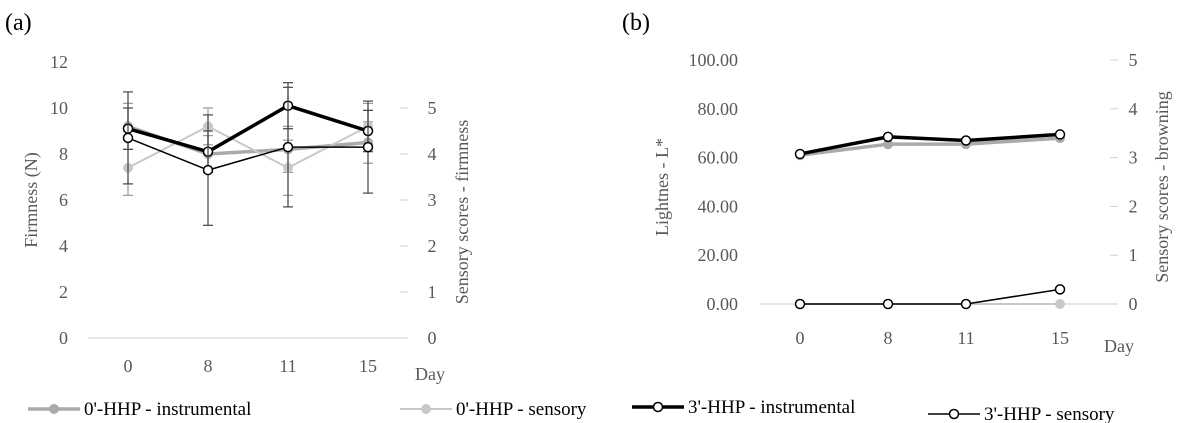  I want to click on legend-item-1: 0'-HHP - instrumental, so click(139, 409).